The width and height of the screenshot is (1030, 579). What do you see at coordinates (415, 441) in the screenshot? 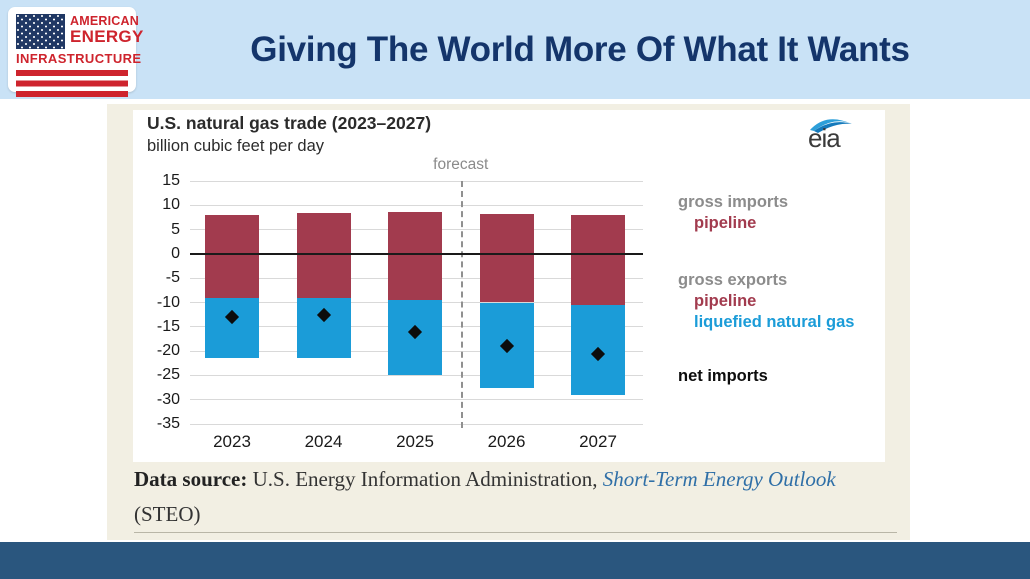
I see `x-axis-tick-label: 2025` at bounding box center [415, 441].